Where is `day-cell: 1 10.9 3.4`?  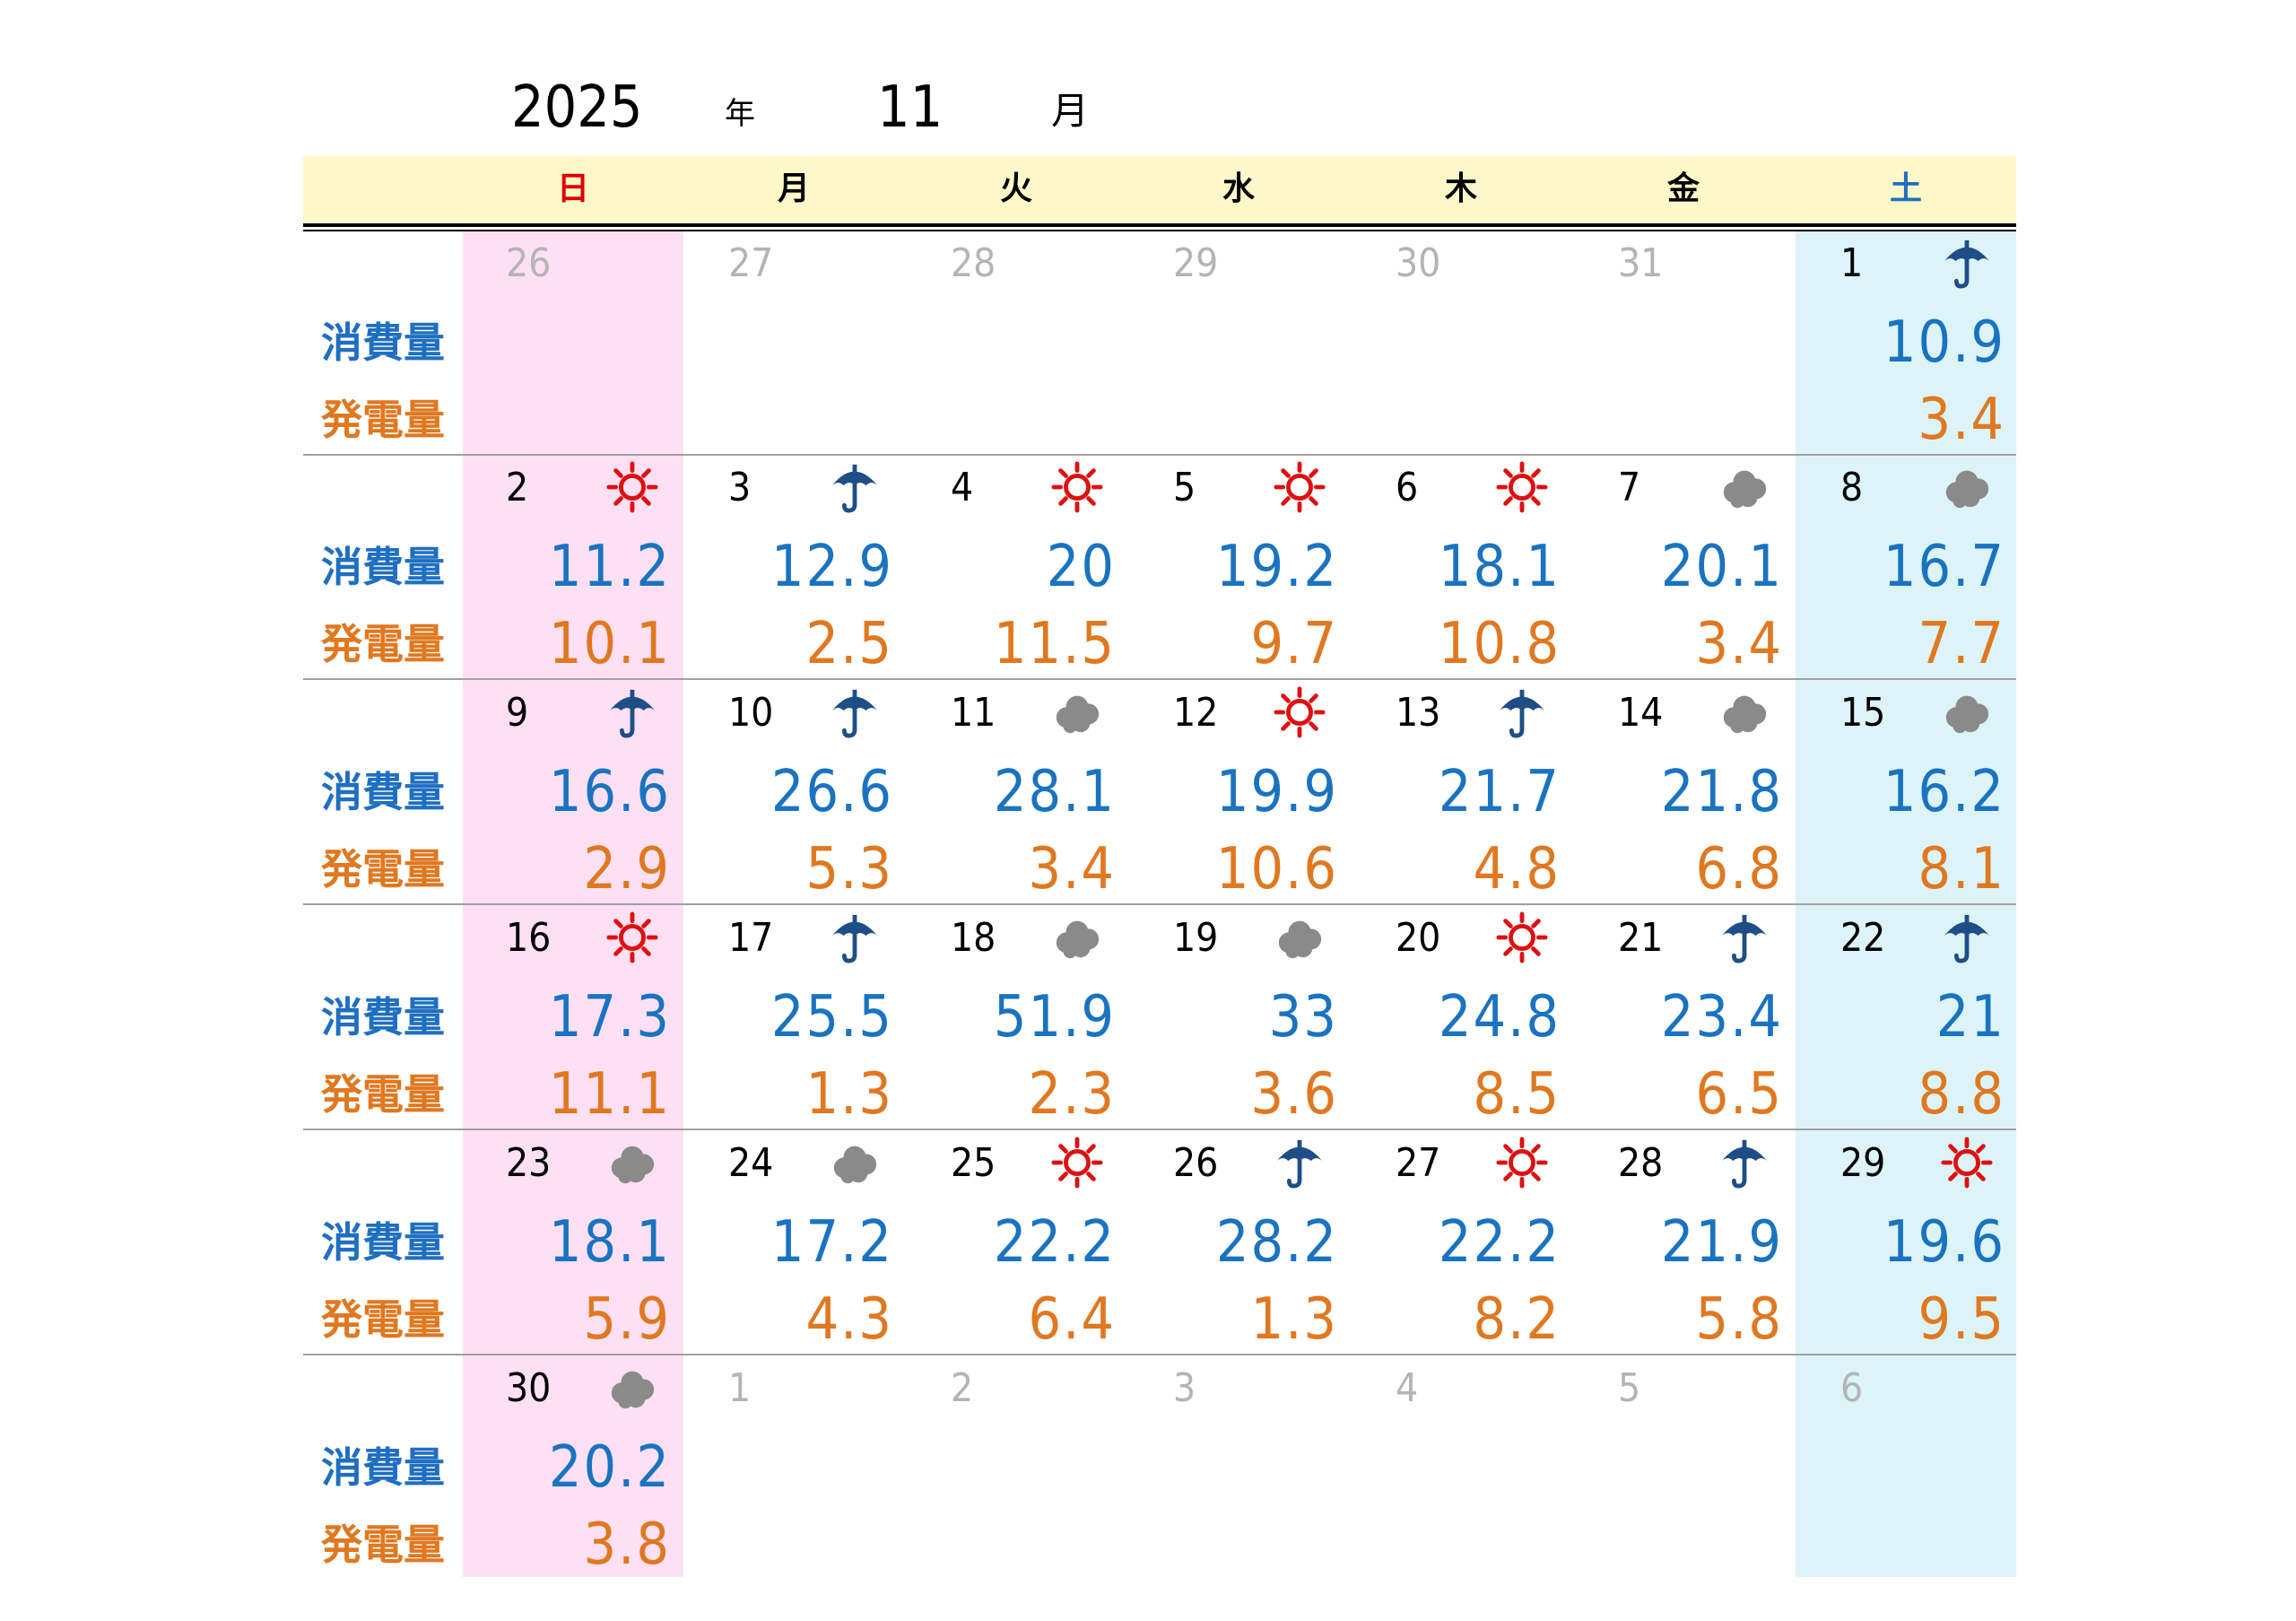 day-cell: 1 10.9 3.4 is located at coordinates (1907, 343).